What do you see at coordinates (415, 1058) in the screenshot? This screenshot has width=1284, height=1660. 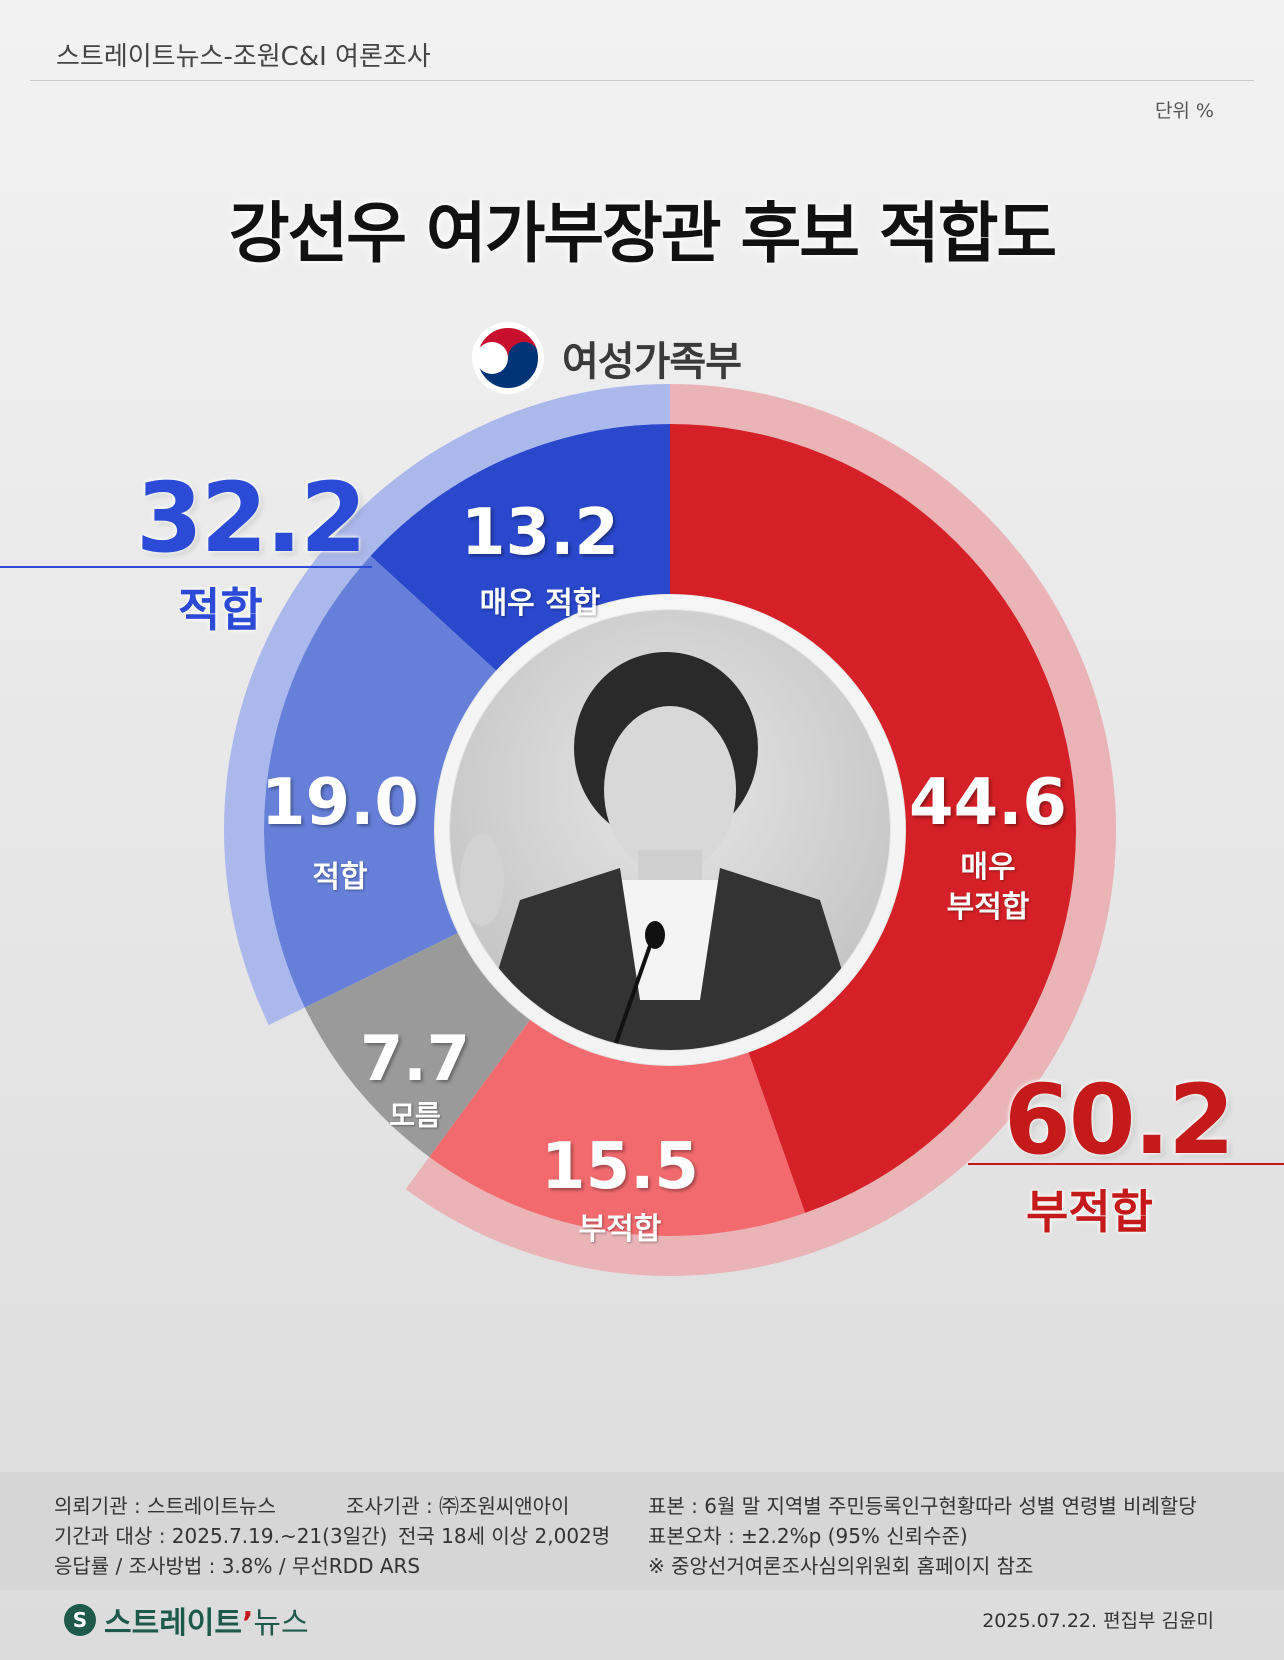 I see `slice-value-unknown: 7.7` at bounding box center [415, 1058].